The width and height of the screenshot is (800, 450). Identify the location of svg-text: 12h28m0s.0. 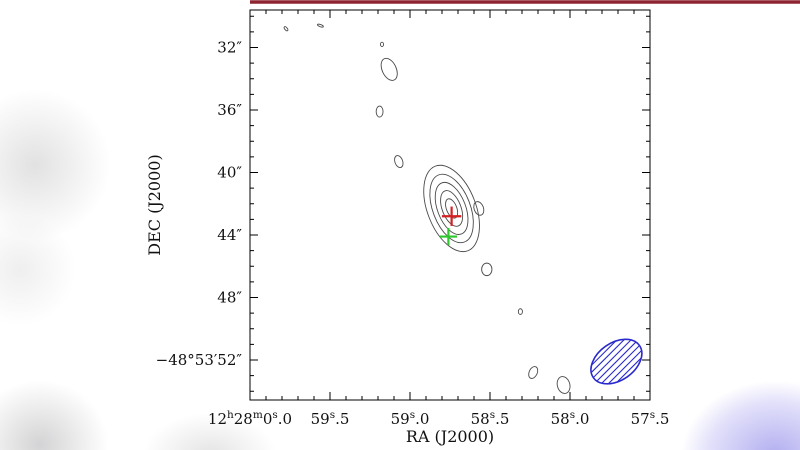
(250, 418).